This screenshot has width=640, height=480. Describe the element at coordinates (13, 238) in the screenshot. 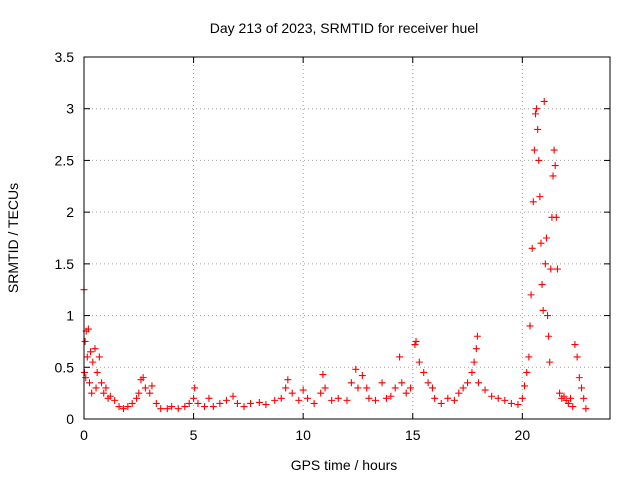

I see `y-axis-label: SRMTID / TECUs` at that location.